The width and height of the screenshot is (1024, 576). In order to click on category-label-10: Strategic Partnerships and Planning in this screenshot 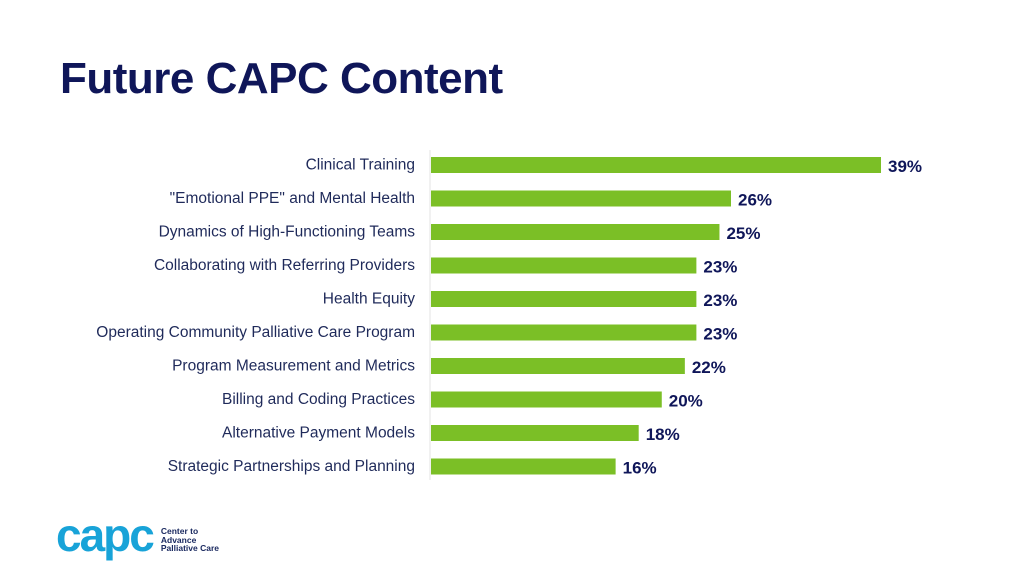, I will do `click(291, 466)`.